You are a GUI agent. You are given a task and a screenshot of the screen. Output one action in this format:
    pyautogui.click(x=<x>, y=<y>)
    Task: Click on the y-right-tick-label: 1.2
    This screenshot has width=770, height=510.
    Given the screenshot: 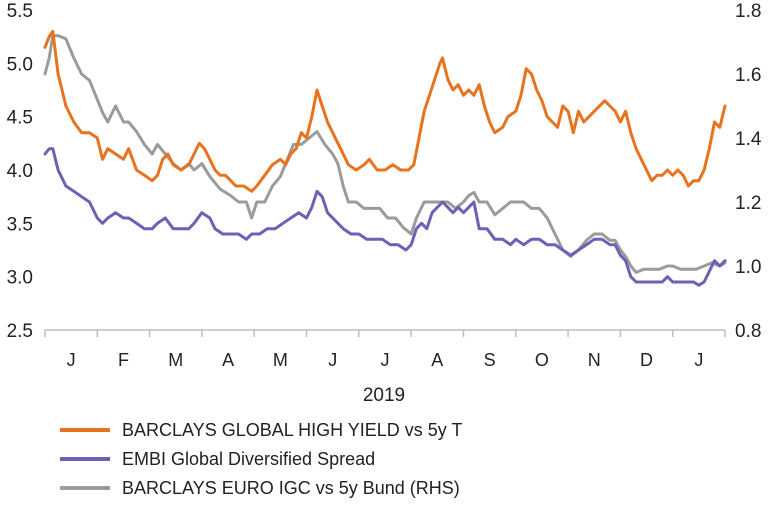 What is the action you would take?
    pyautogui.click(x=748, y=203)
    